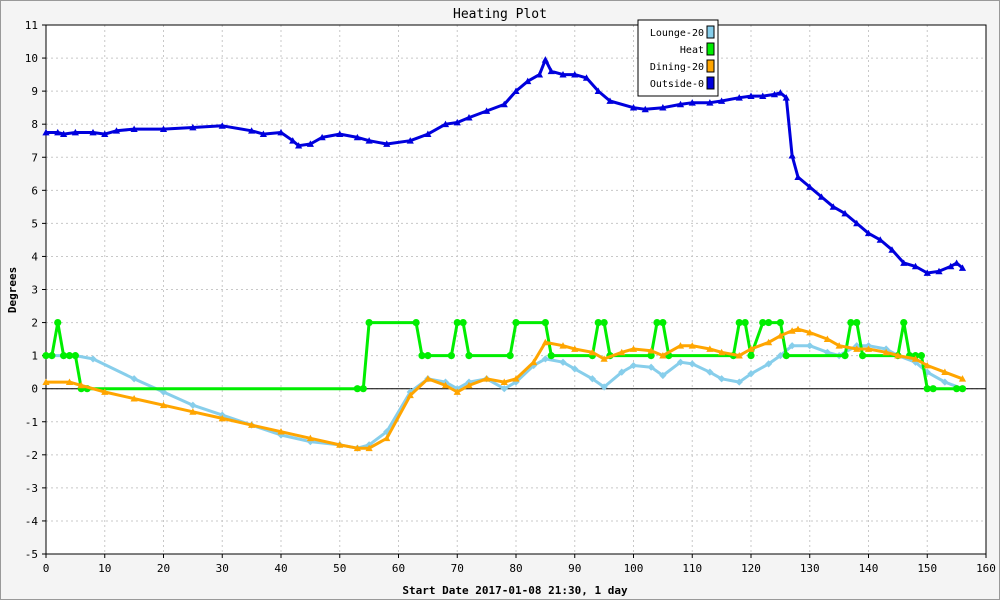  Describe the element at coordinates (677, 33) in the screenshot. I see `legend-label: Lounge-20` at that location.